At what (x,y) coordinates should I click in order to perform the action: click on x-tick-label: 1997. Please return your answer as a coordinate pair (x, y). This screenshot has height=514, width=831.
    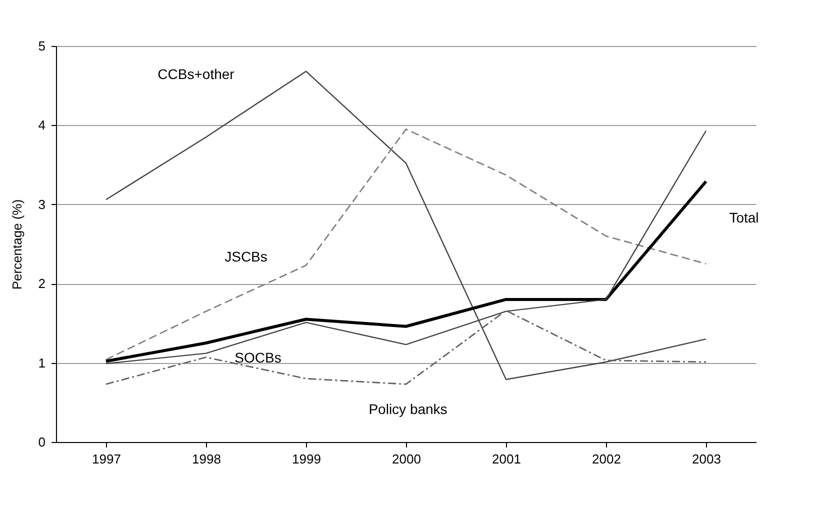
    Looking at the image, I should click on (106, 459).